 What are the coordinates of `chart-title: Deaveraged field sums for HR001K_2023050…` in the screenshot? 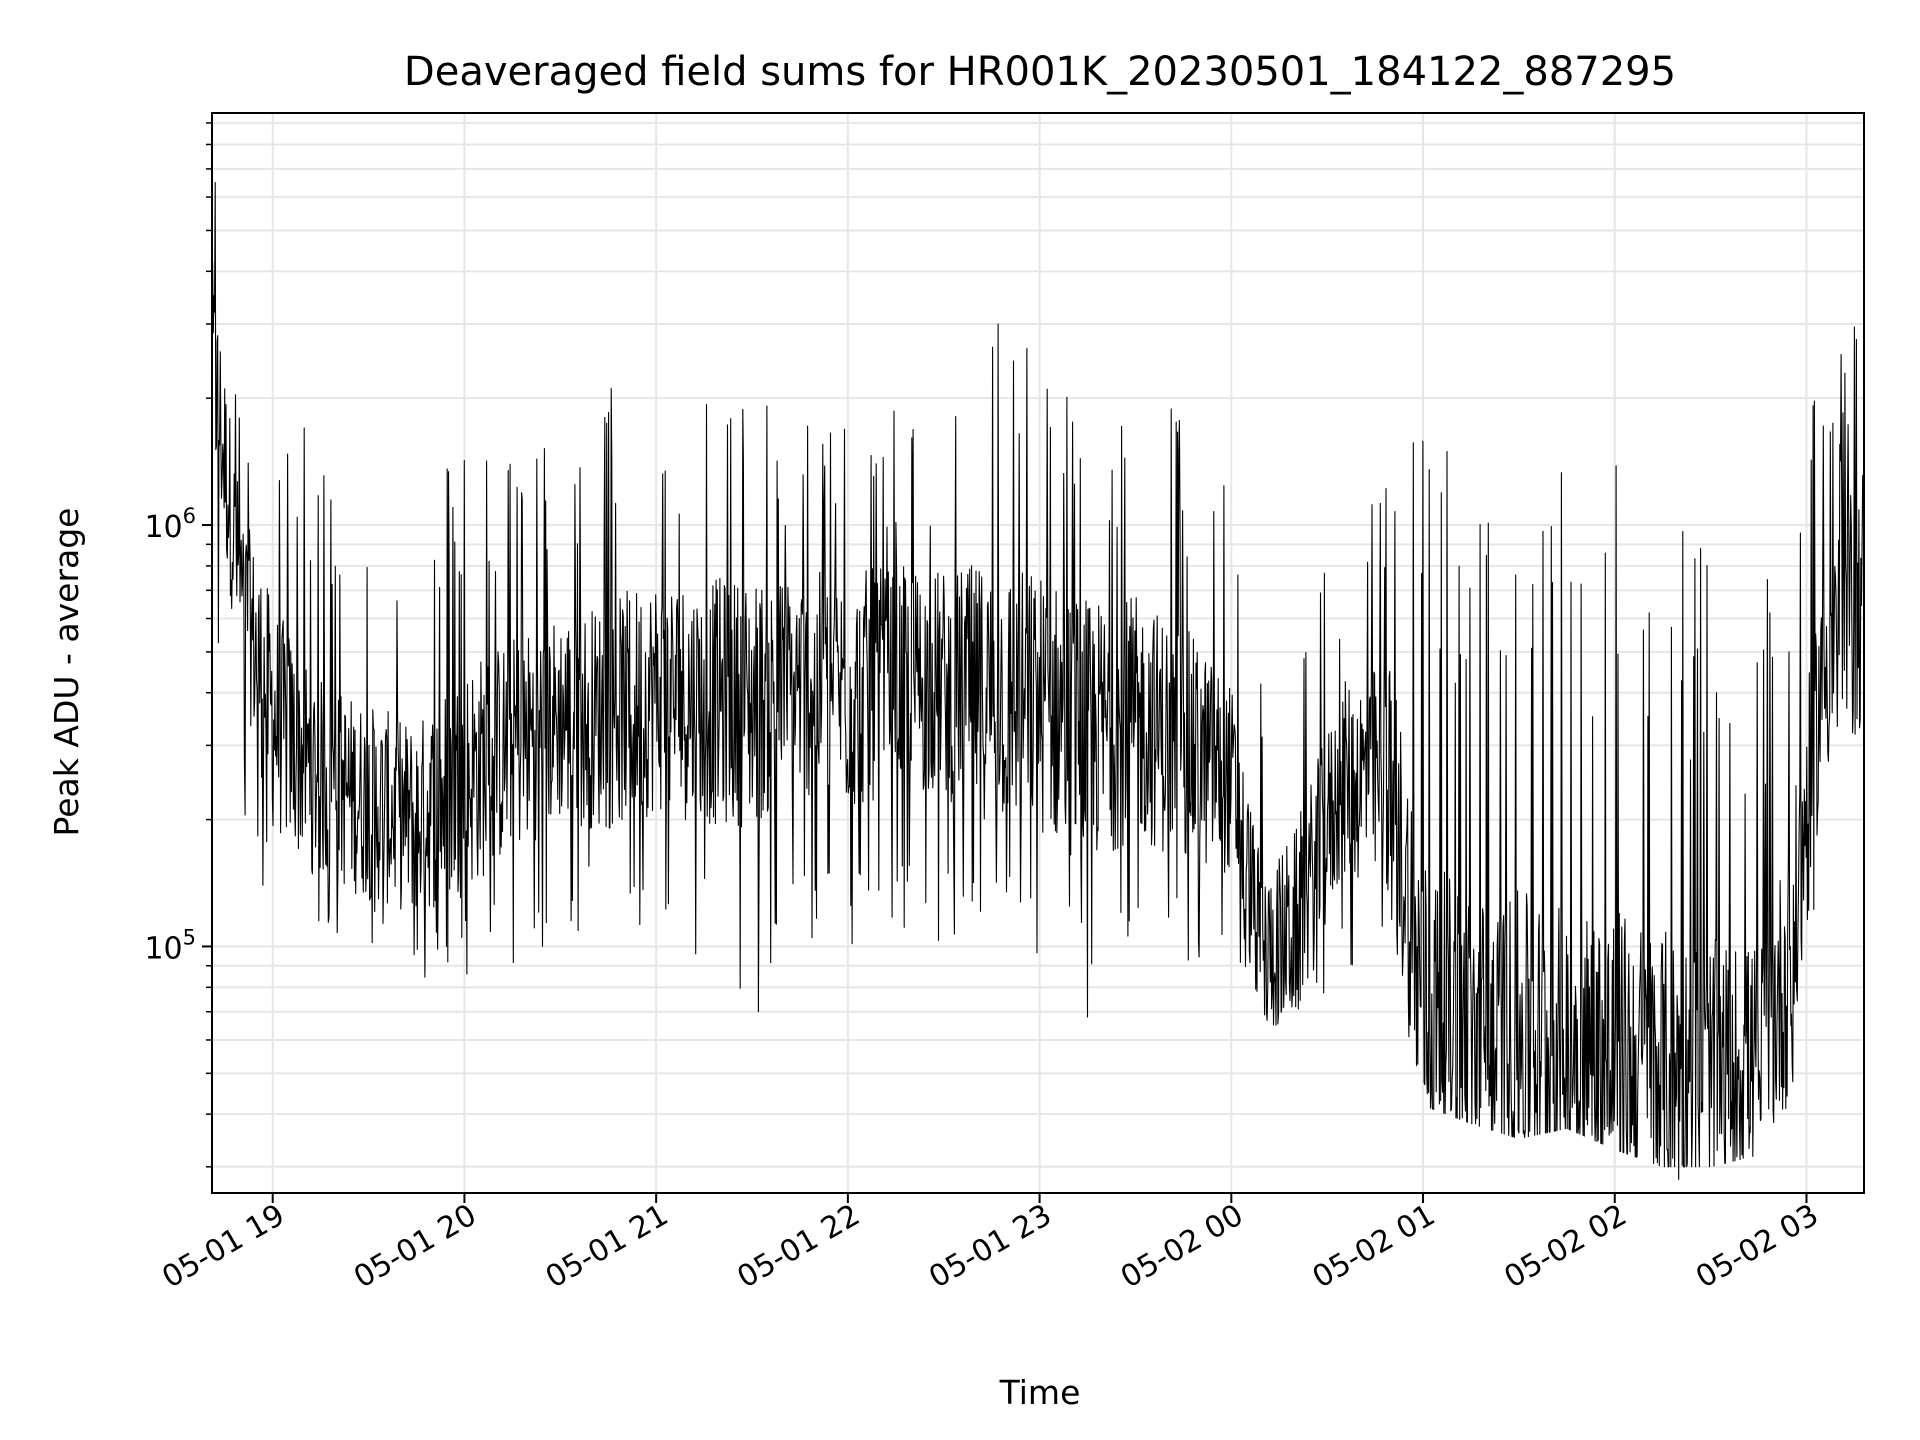 It's located at (1040, 72).